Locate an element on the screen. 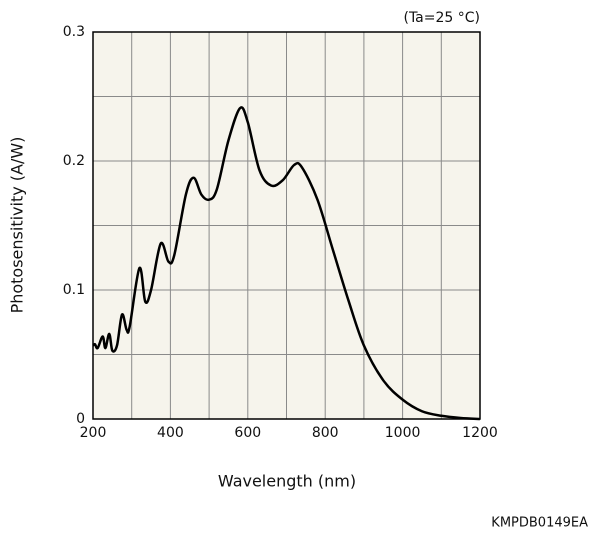  x-tick-label: 400 is located at coordinates (170, 433).